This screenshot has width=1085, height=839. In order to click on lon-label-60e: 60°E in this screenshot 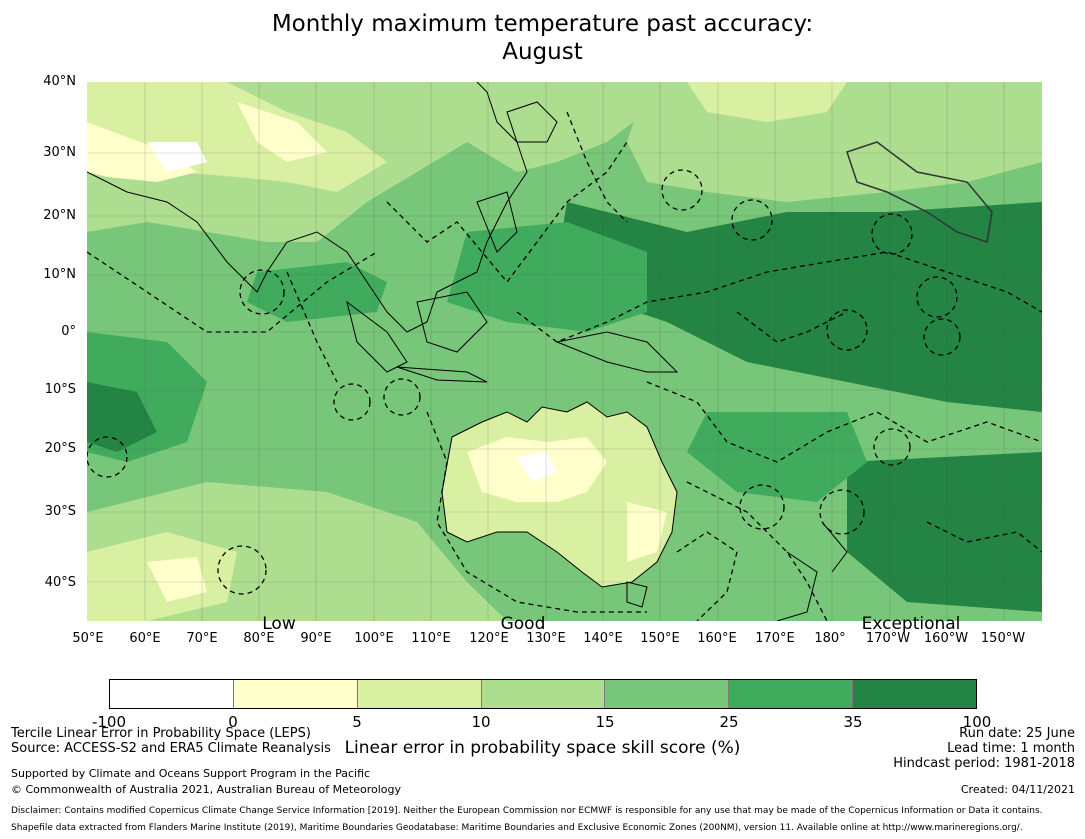, I will do `click(145, 638)`.